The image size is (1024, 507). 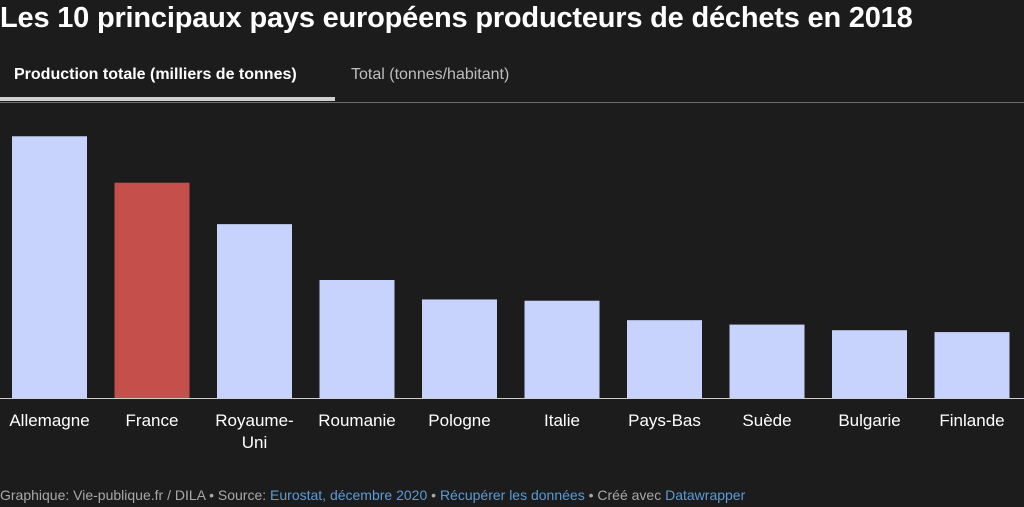 I want to click on bar-bulgarie, so click(x=869, y=364).